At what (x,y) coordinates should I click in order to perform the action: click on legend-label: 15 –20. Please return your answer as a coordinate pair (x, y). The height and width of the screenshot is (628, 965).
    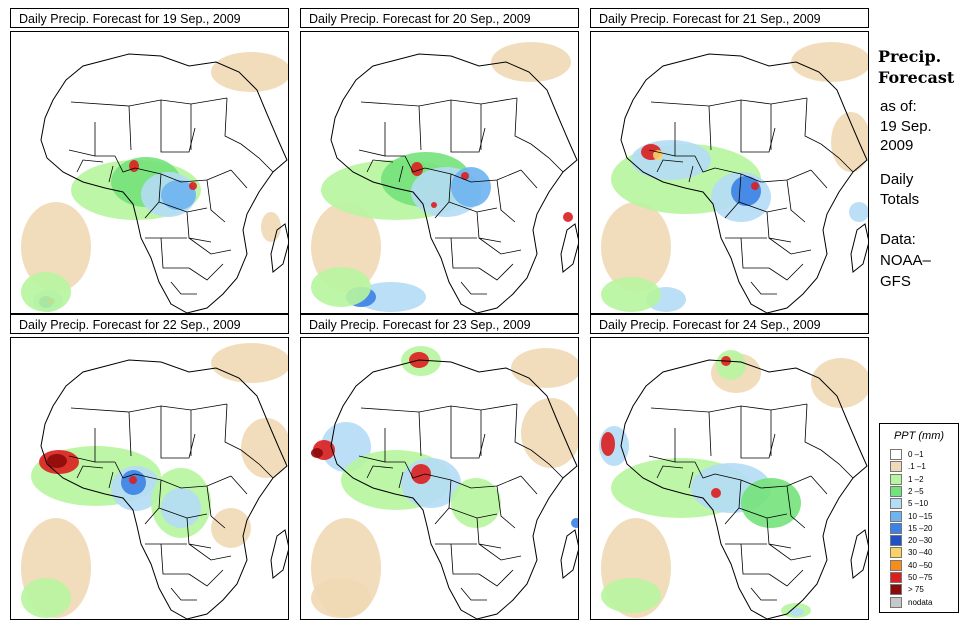
    Looking at the image, I should click on (920, 528).